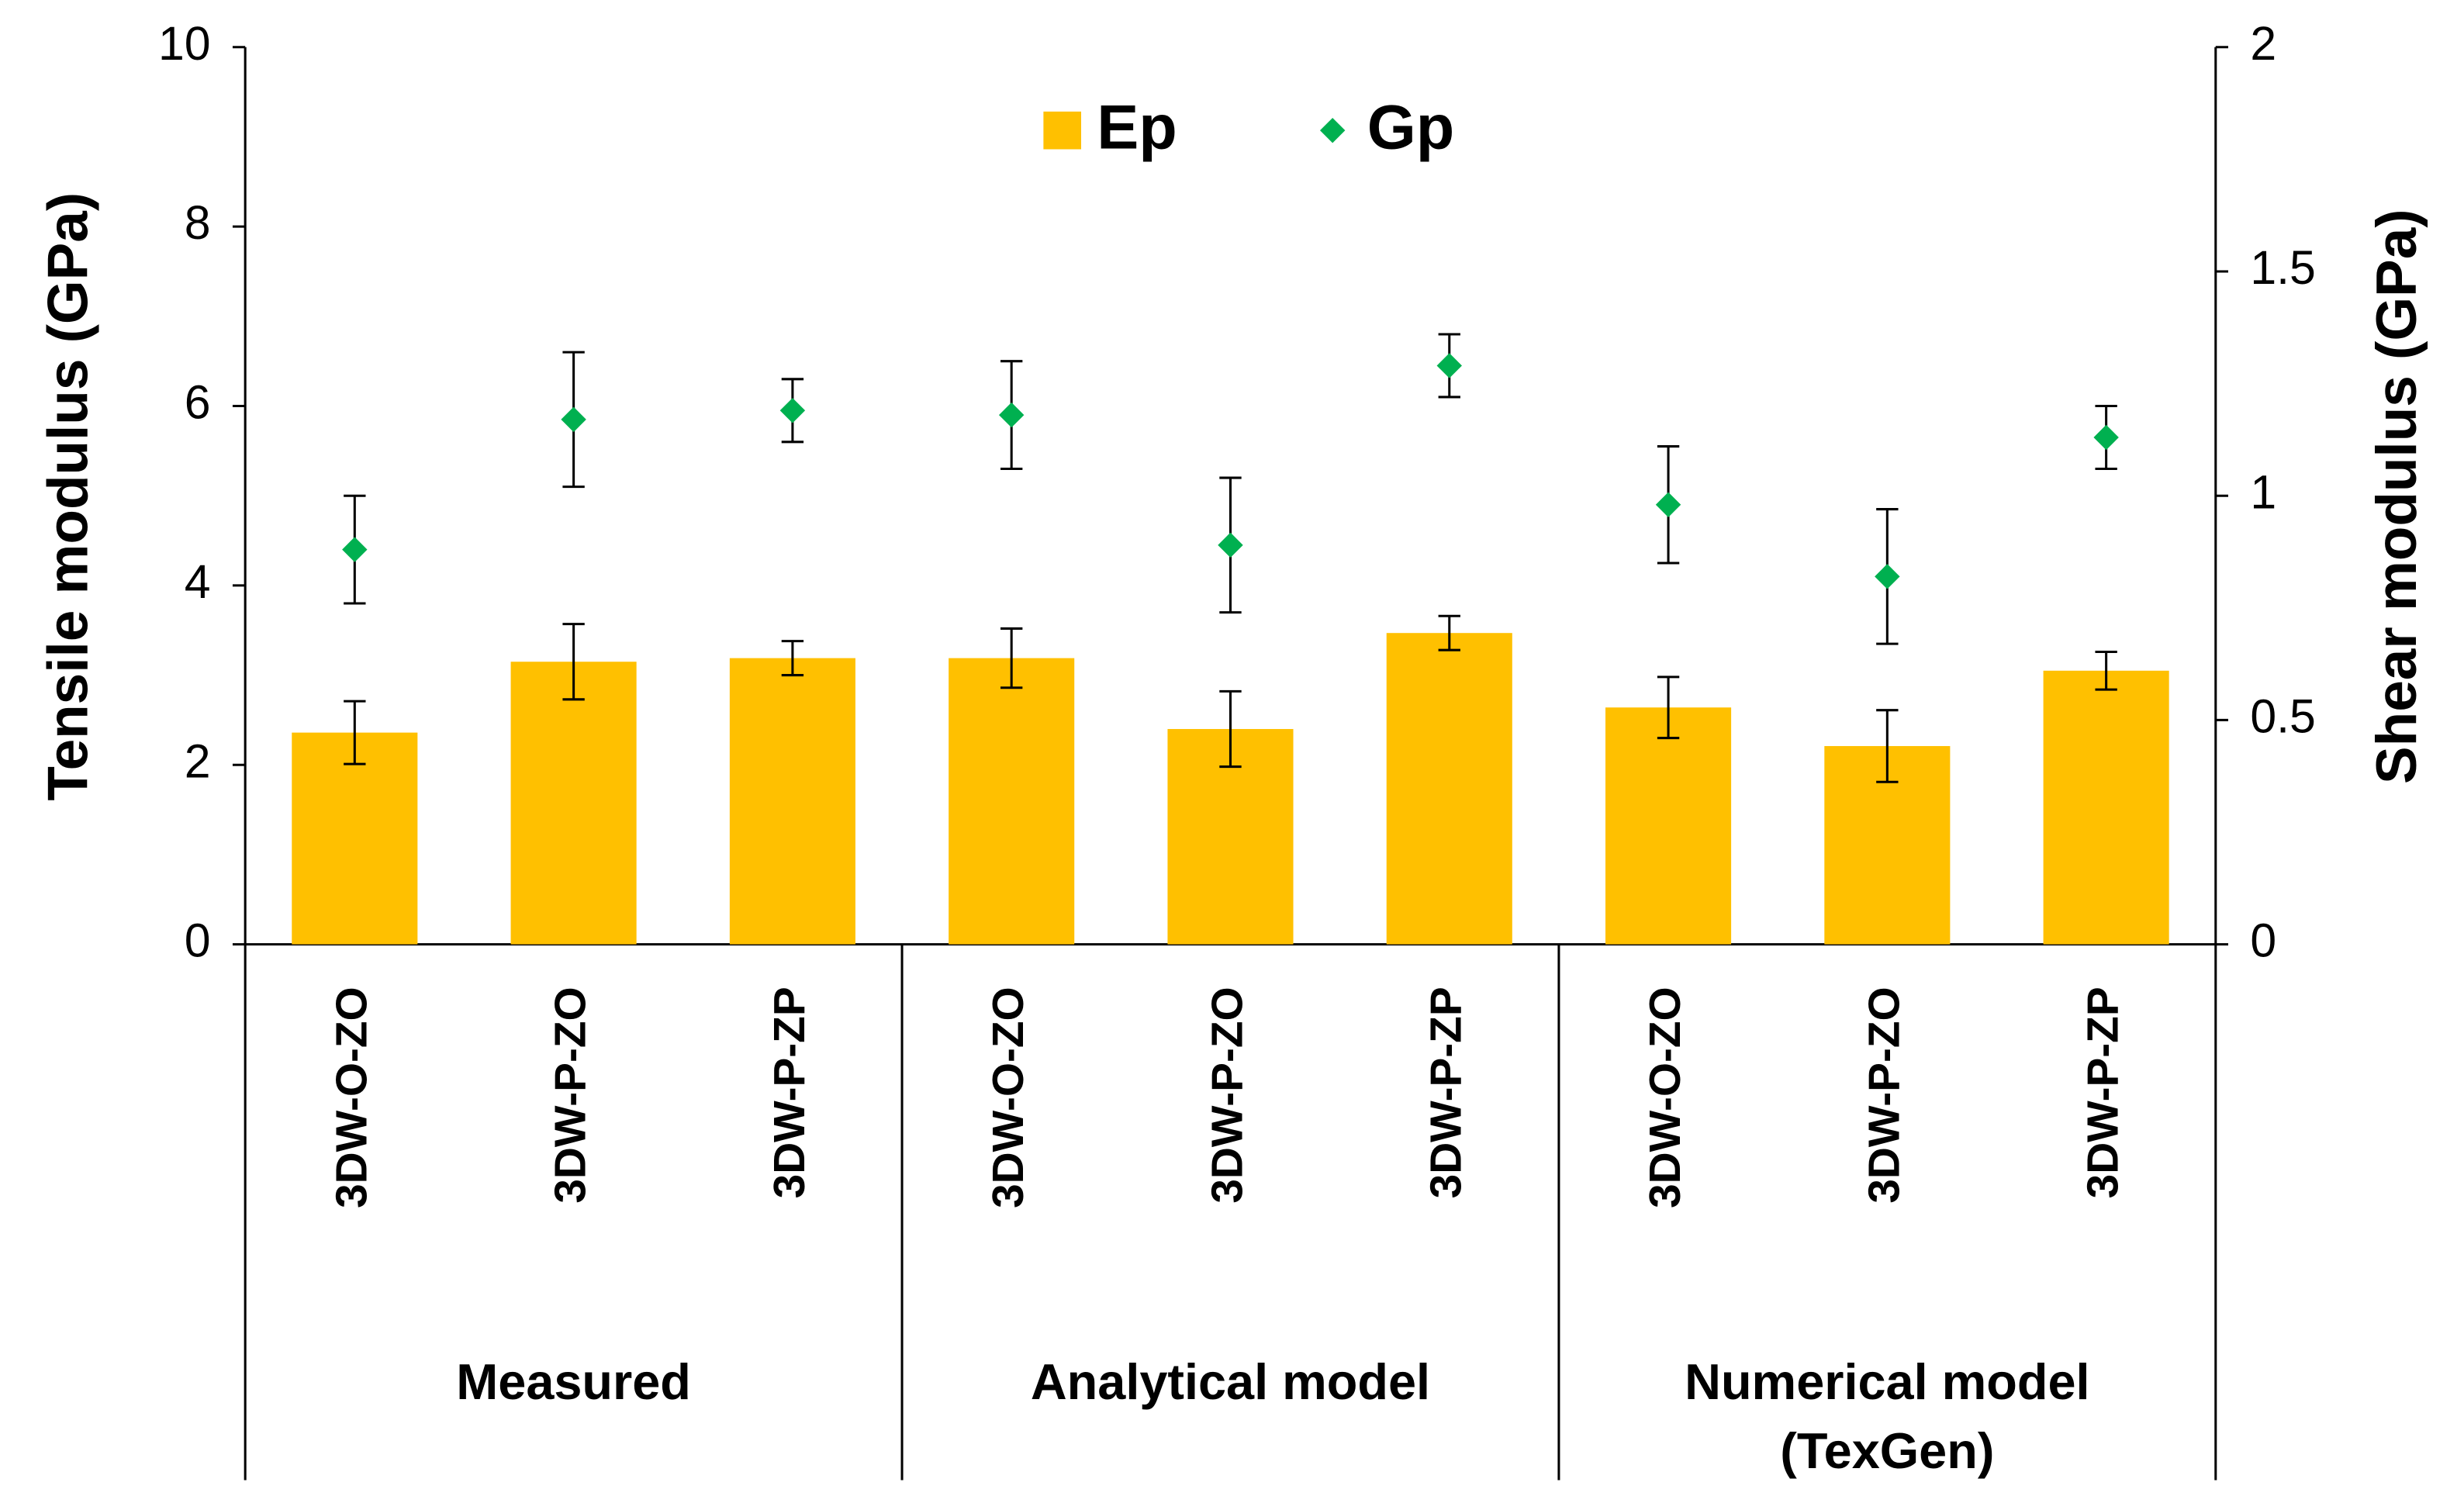  I want to click on group-label-line: (TexGen), so click(1887, 1450).